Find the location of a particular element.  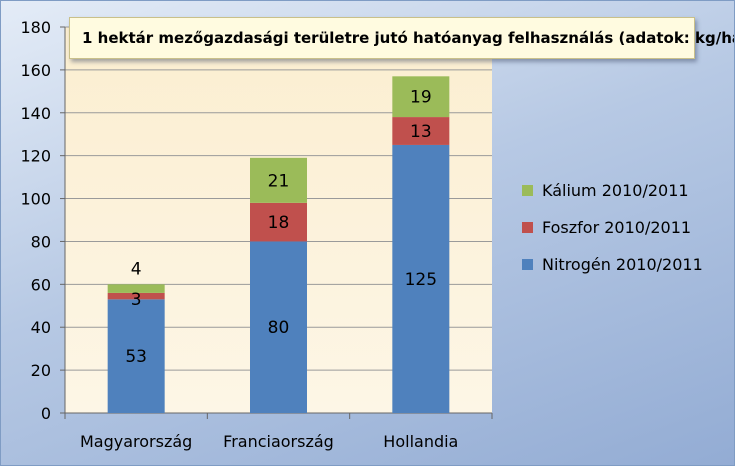

x-category-label: Magyarország is located at coordinates (136, 441).